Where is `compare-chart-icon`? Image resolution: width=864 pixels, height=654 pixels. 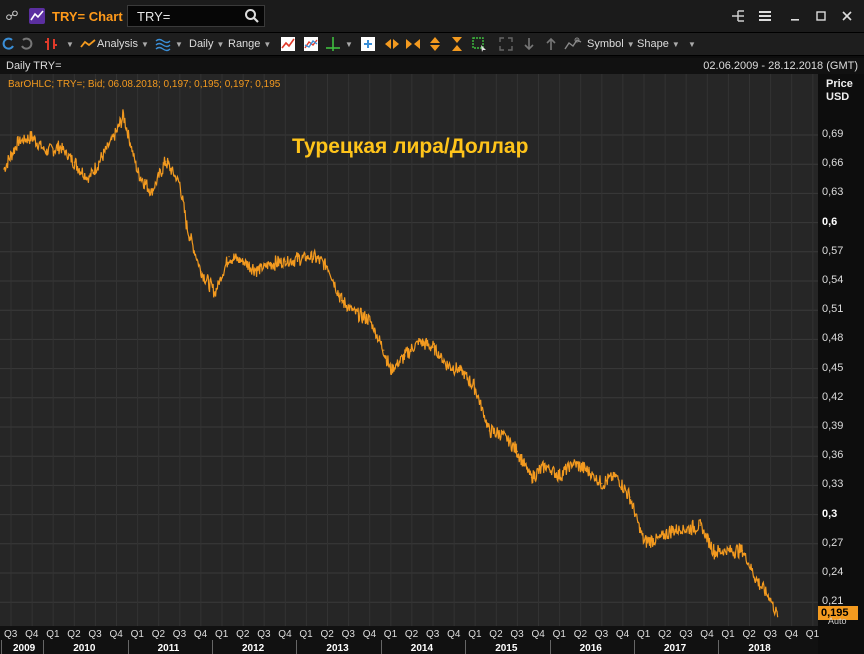 compare-chart-icon is located at coordinates (311, 44).